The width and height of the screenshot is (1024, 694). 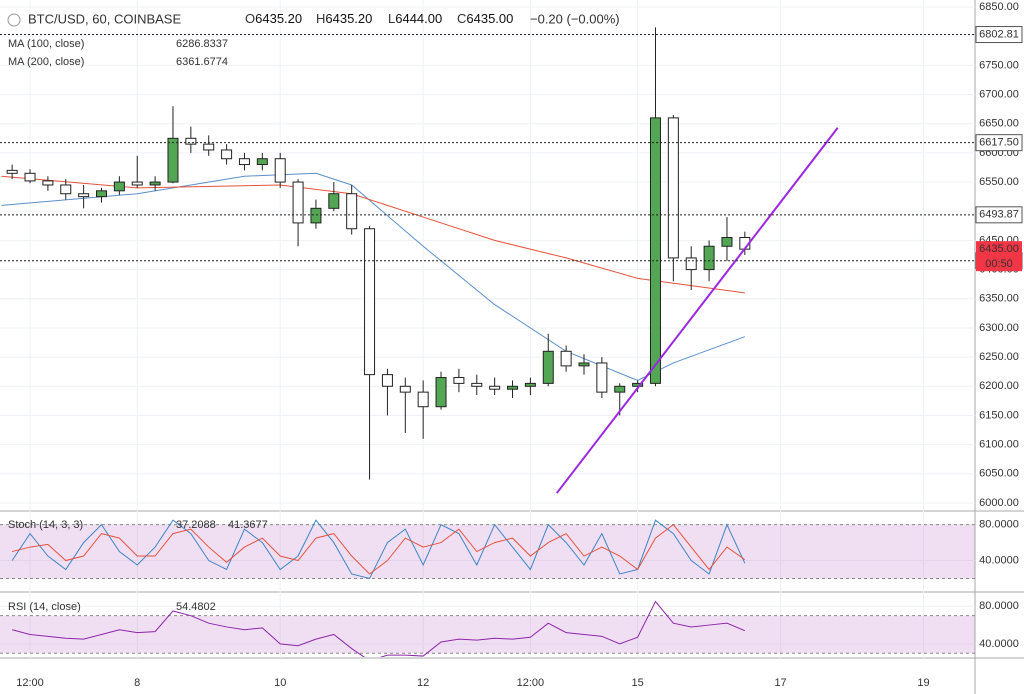 I want to click on rsi-pane, so click(x=487, y=628).